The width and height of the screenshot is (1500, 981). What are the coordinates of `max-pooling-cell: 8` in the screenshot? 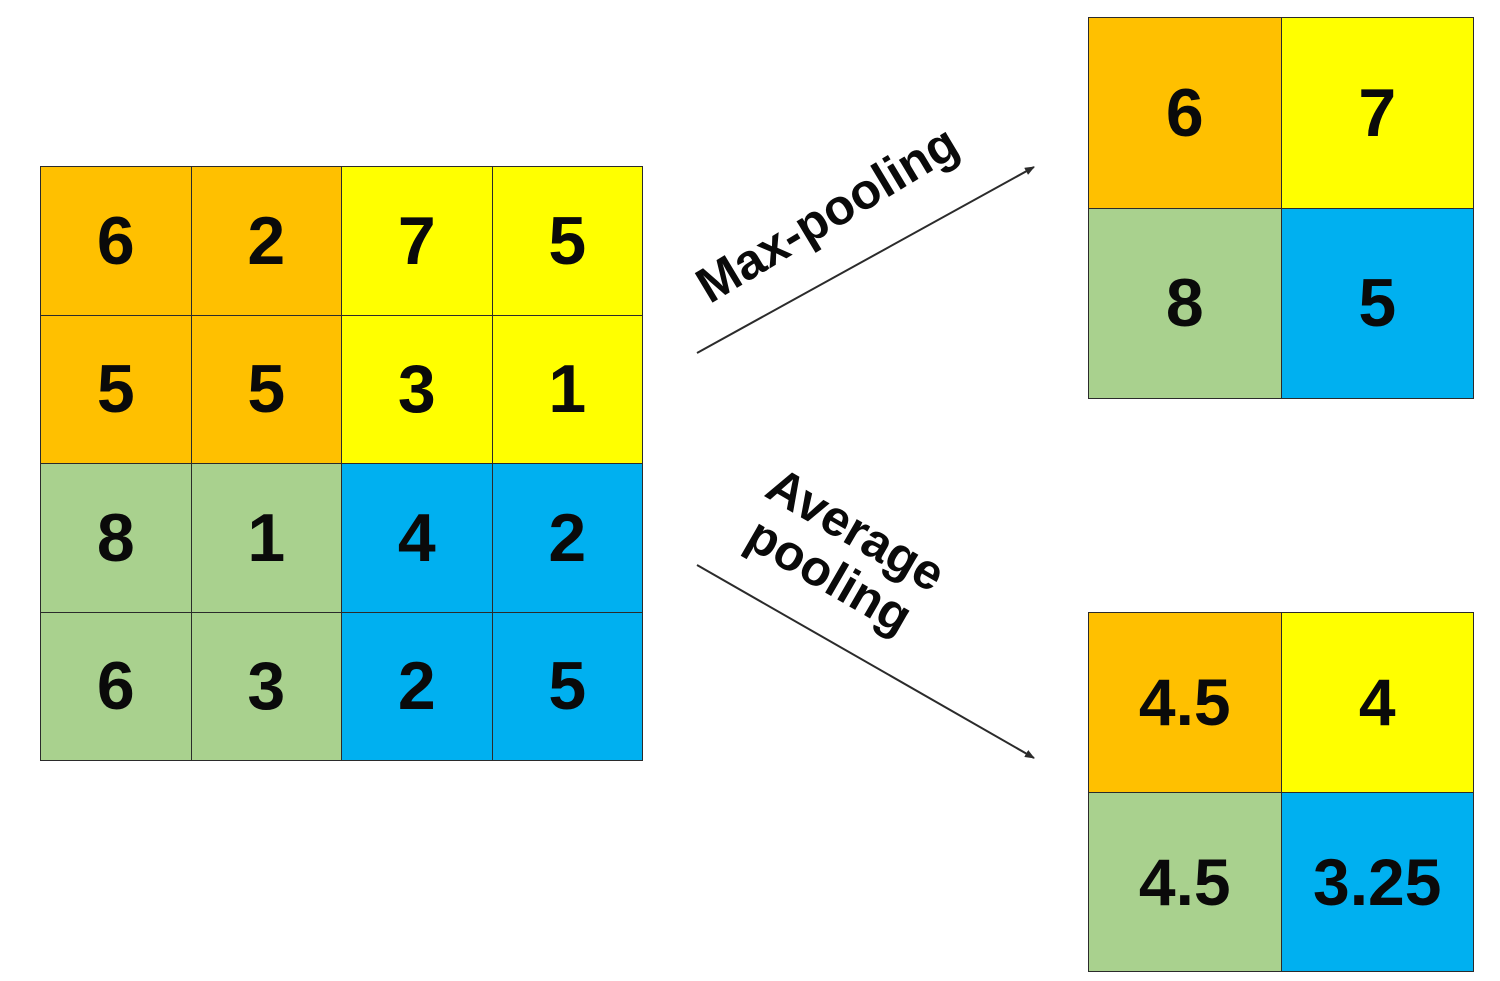 It's located at (1185, 303).